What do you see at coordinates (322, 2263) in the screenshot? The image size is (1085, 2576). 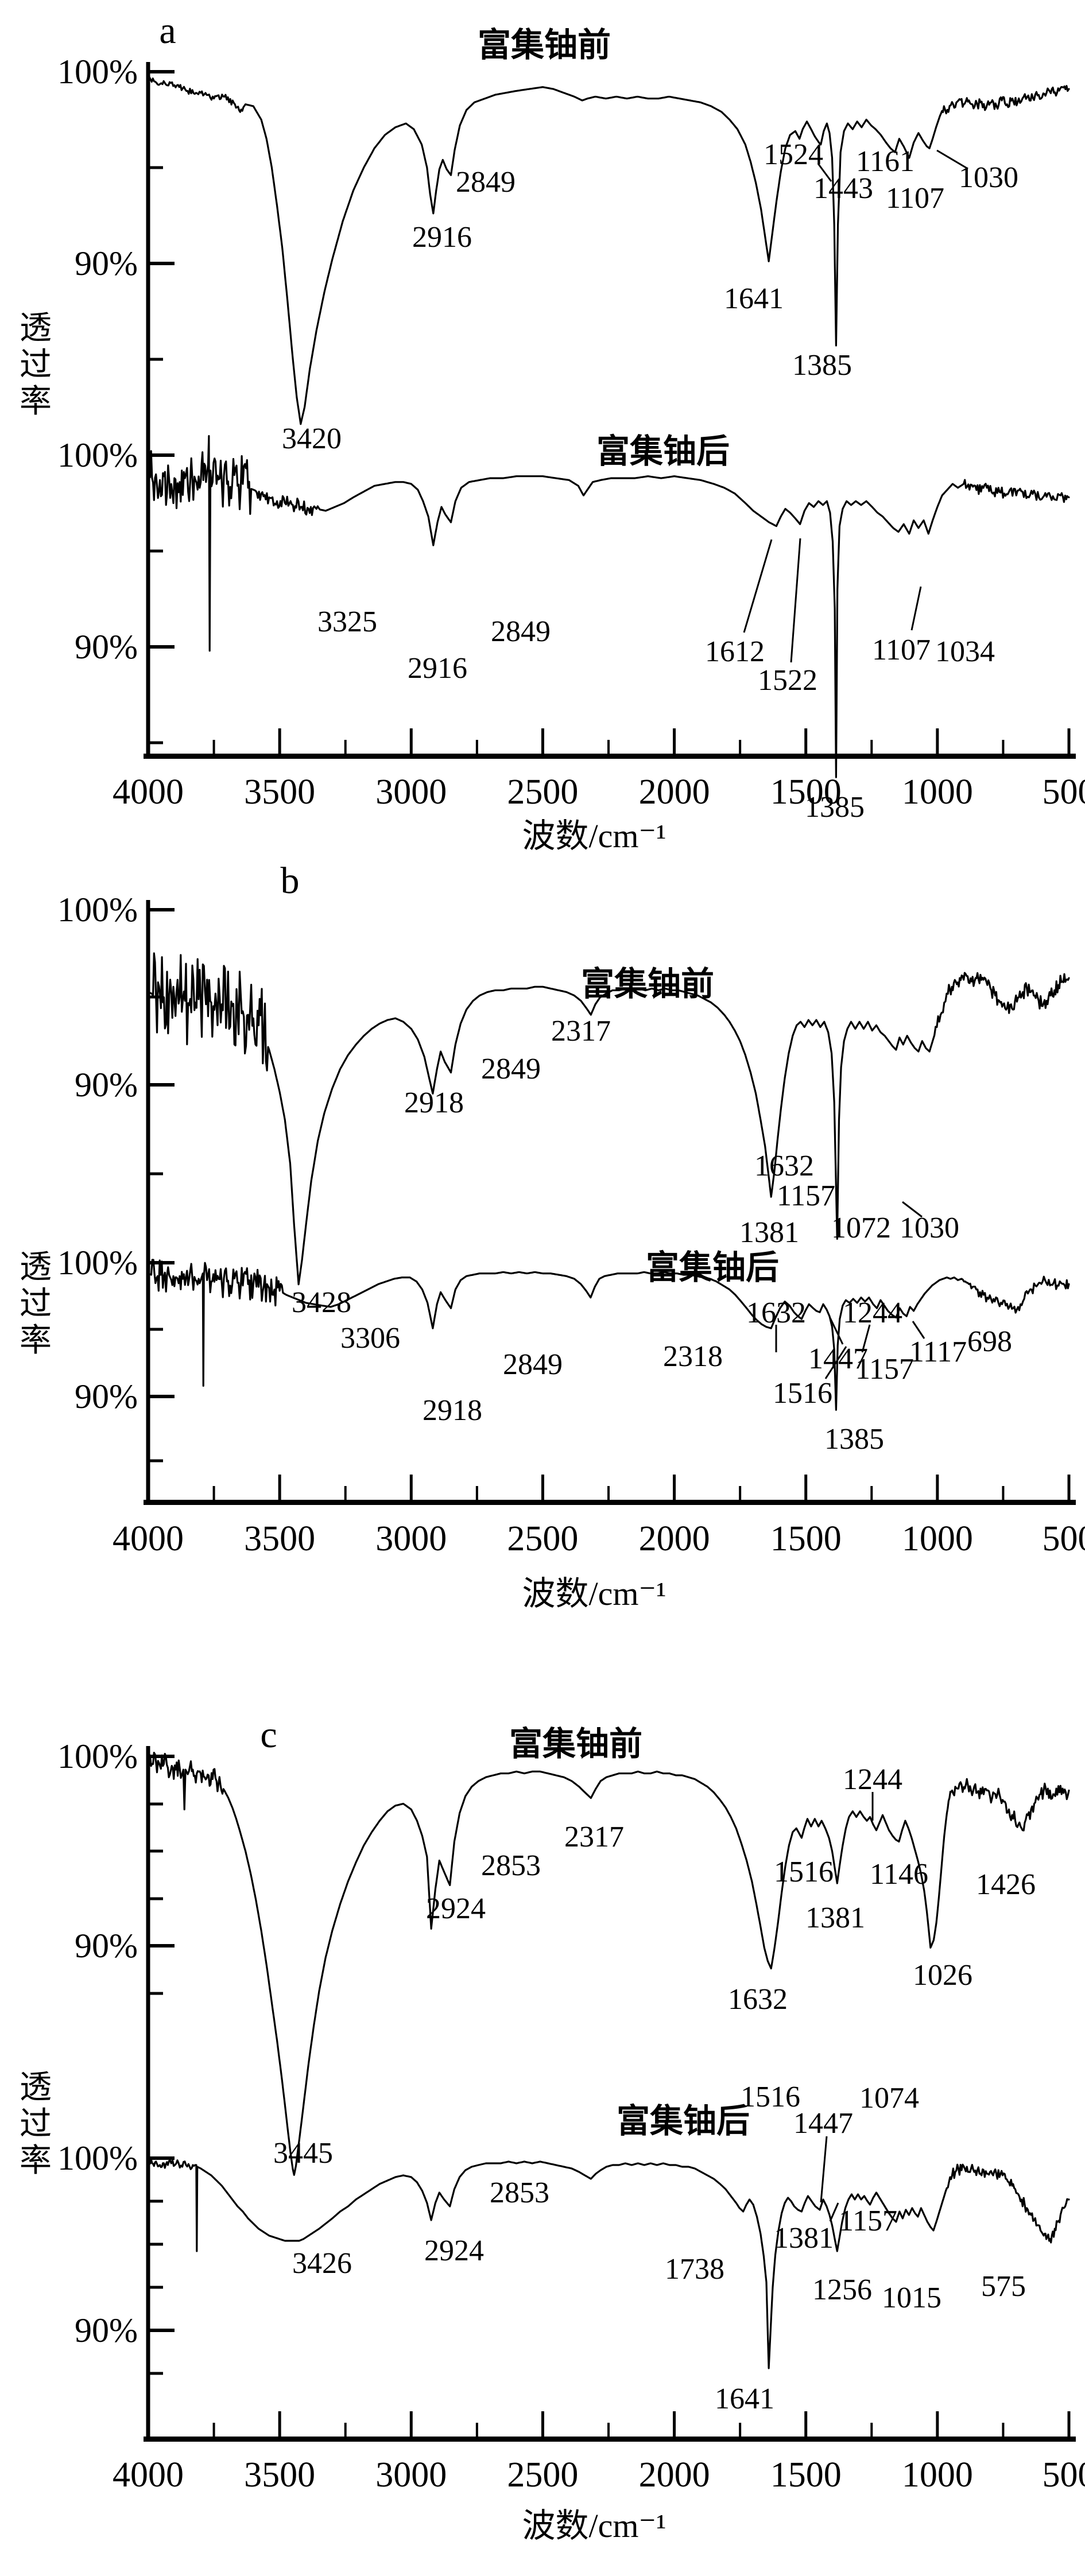 I see `peak-label-3426: 3426` at bounding box center [322, 2263].